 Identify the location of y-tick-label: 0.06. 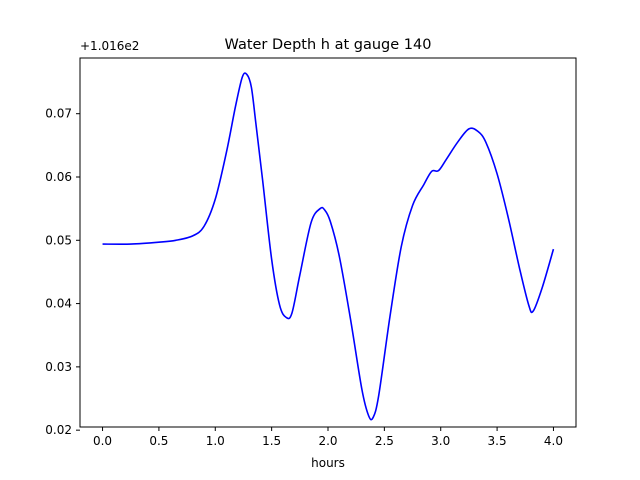
(58, 177).